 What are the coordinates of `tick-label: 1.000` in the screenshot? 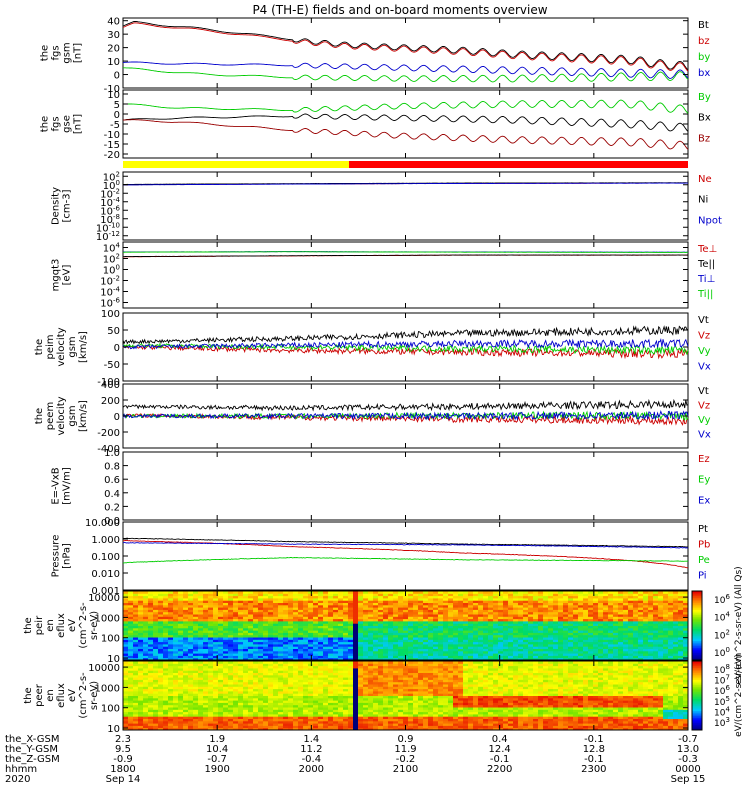 It's located at (105, 540).